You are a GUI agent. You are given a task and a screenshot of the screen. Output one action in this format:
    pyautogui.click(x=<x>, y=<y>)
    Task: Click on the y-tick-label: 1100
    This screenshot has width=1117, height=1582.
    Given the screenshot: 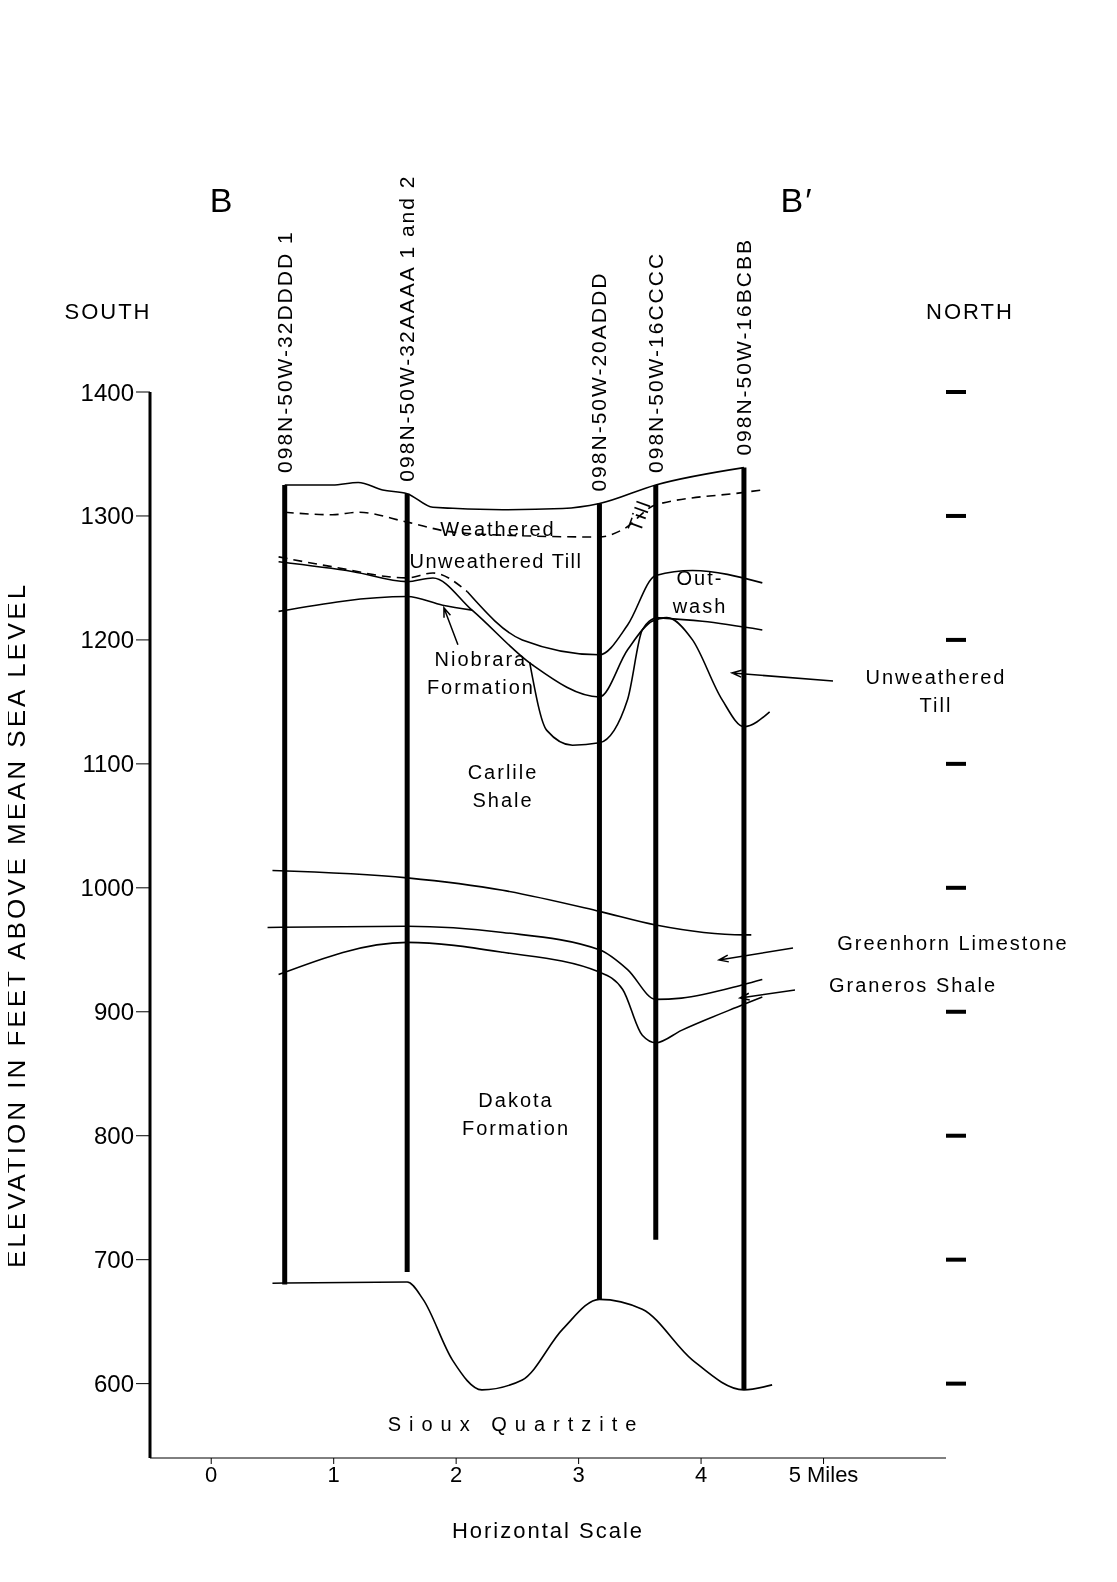 What is the action you would take?
    pyautogui.click(x=108, y=764)
    